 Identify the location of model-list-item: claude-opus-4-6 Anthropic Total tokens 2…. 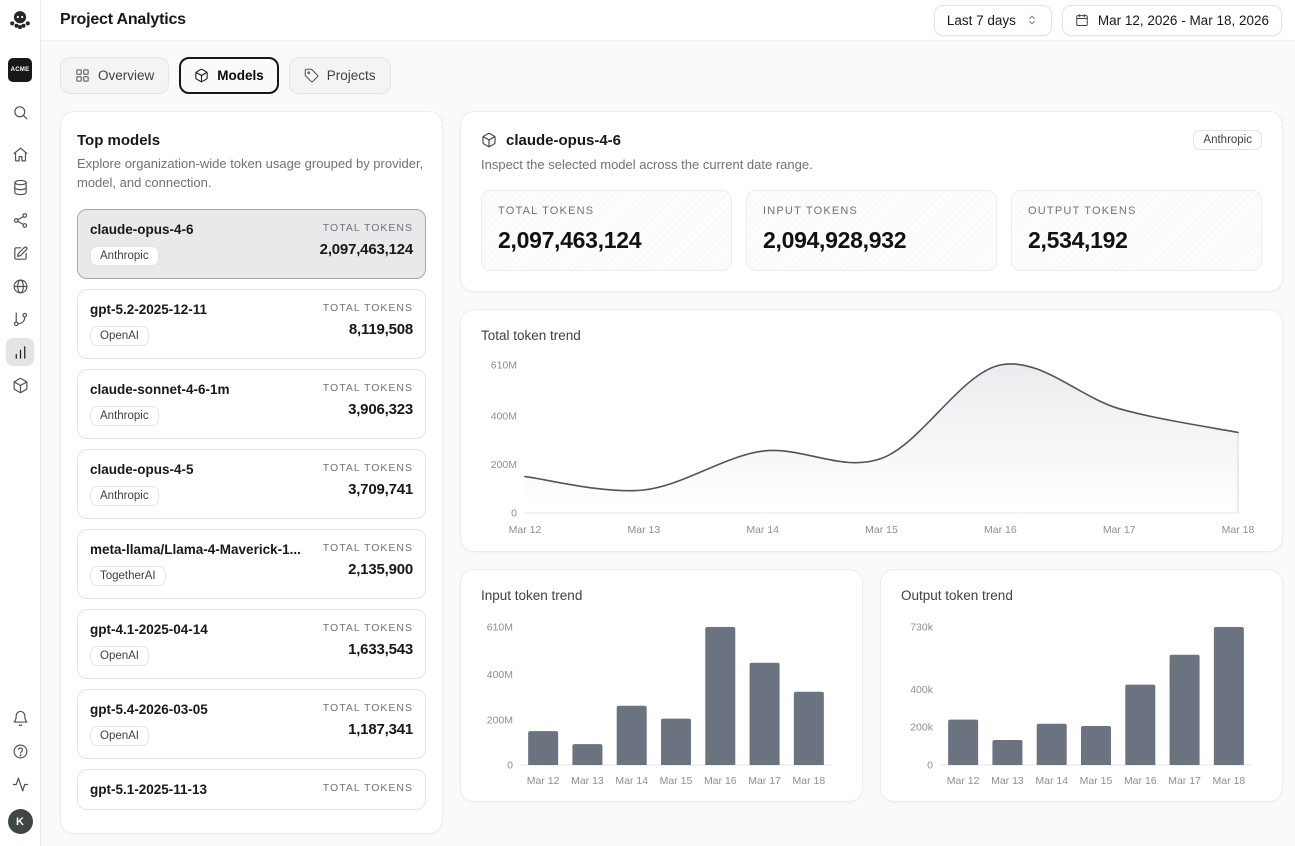
(251, 243).